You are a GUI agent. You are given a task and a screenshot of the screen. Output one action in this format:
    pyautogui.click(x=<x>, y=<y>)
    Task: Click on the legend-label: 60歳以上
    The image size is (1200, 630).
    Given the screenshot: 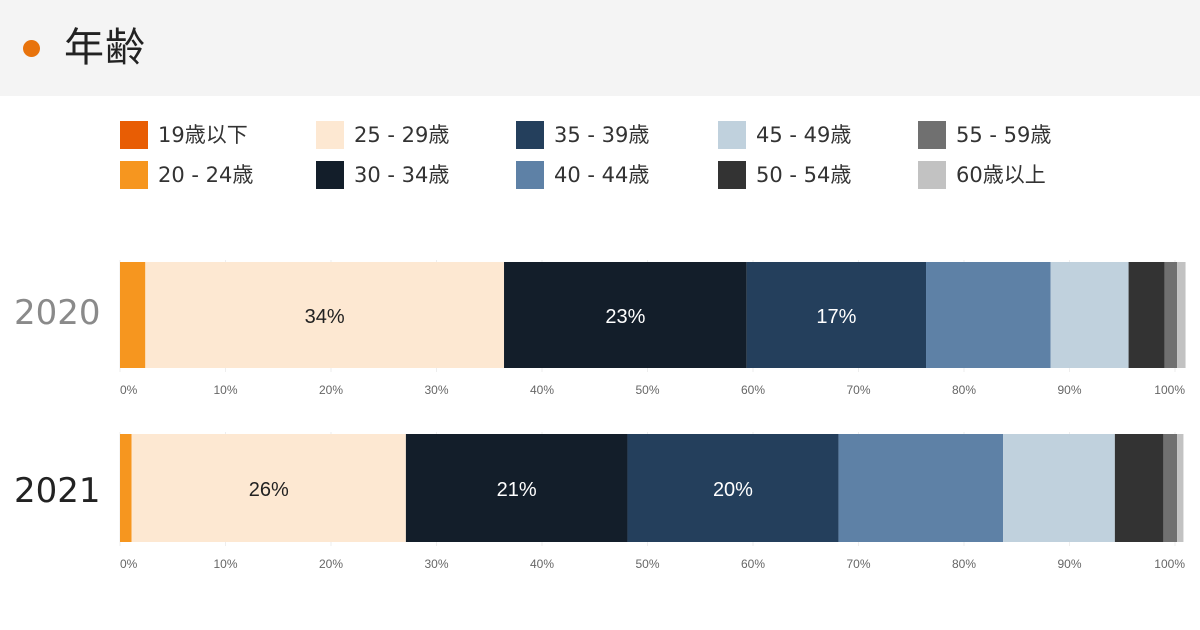 What is the action you would take?
    pyautogui.click(x=1001, y=175)
    